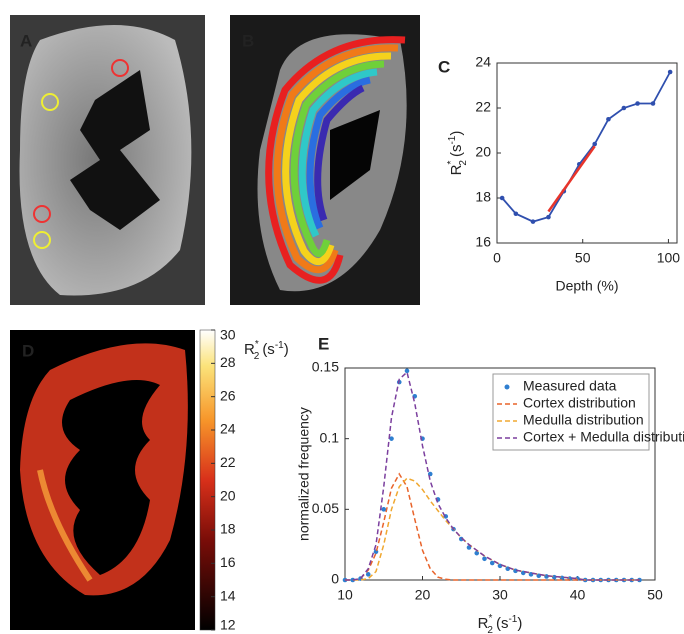 This screenshot has width=684, height=634. I want to click on colorbar-tick-label: 18, so click(228, 529).